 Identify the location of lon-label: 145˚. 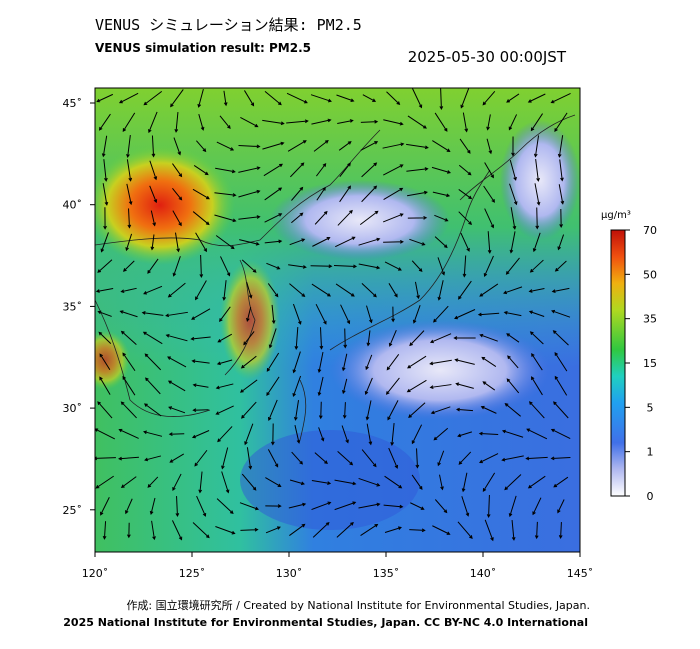
(580, 573).